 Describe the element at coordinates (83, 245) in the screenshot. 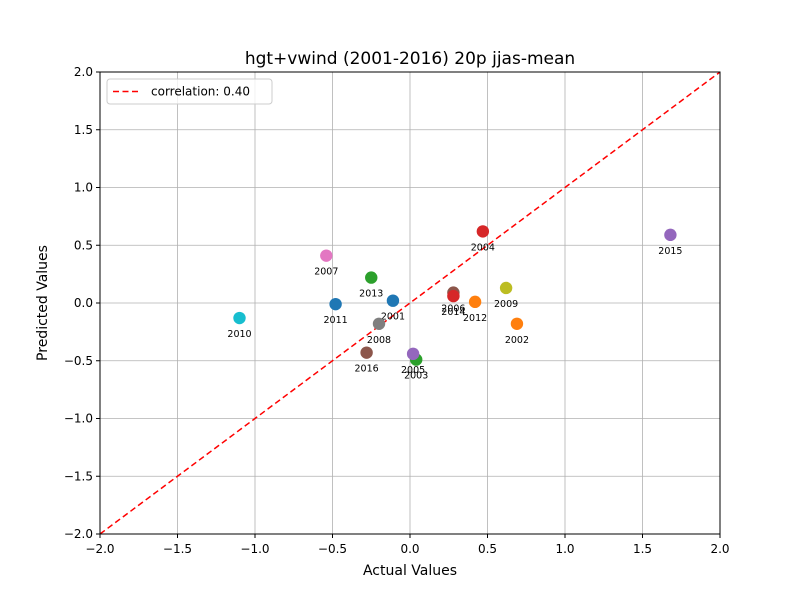

I see `y-tick-label: 0.5` at that location.